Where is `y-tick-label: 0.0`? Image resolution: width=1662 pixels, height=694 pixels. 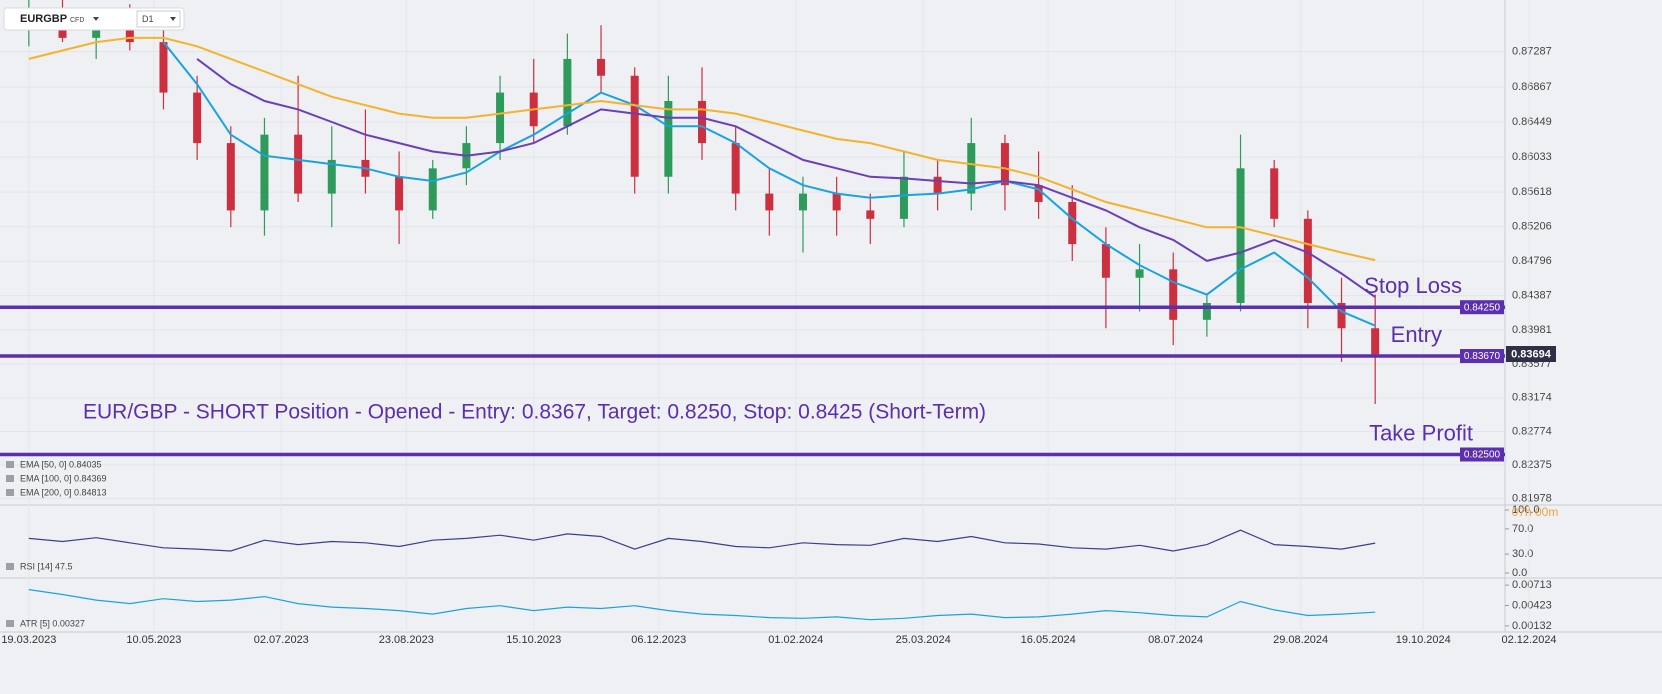 y-tick-label: 0.0 is located at coordinates (1519, 573).